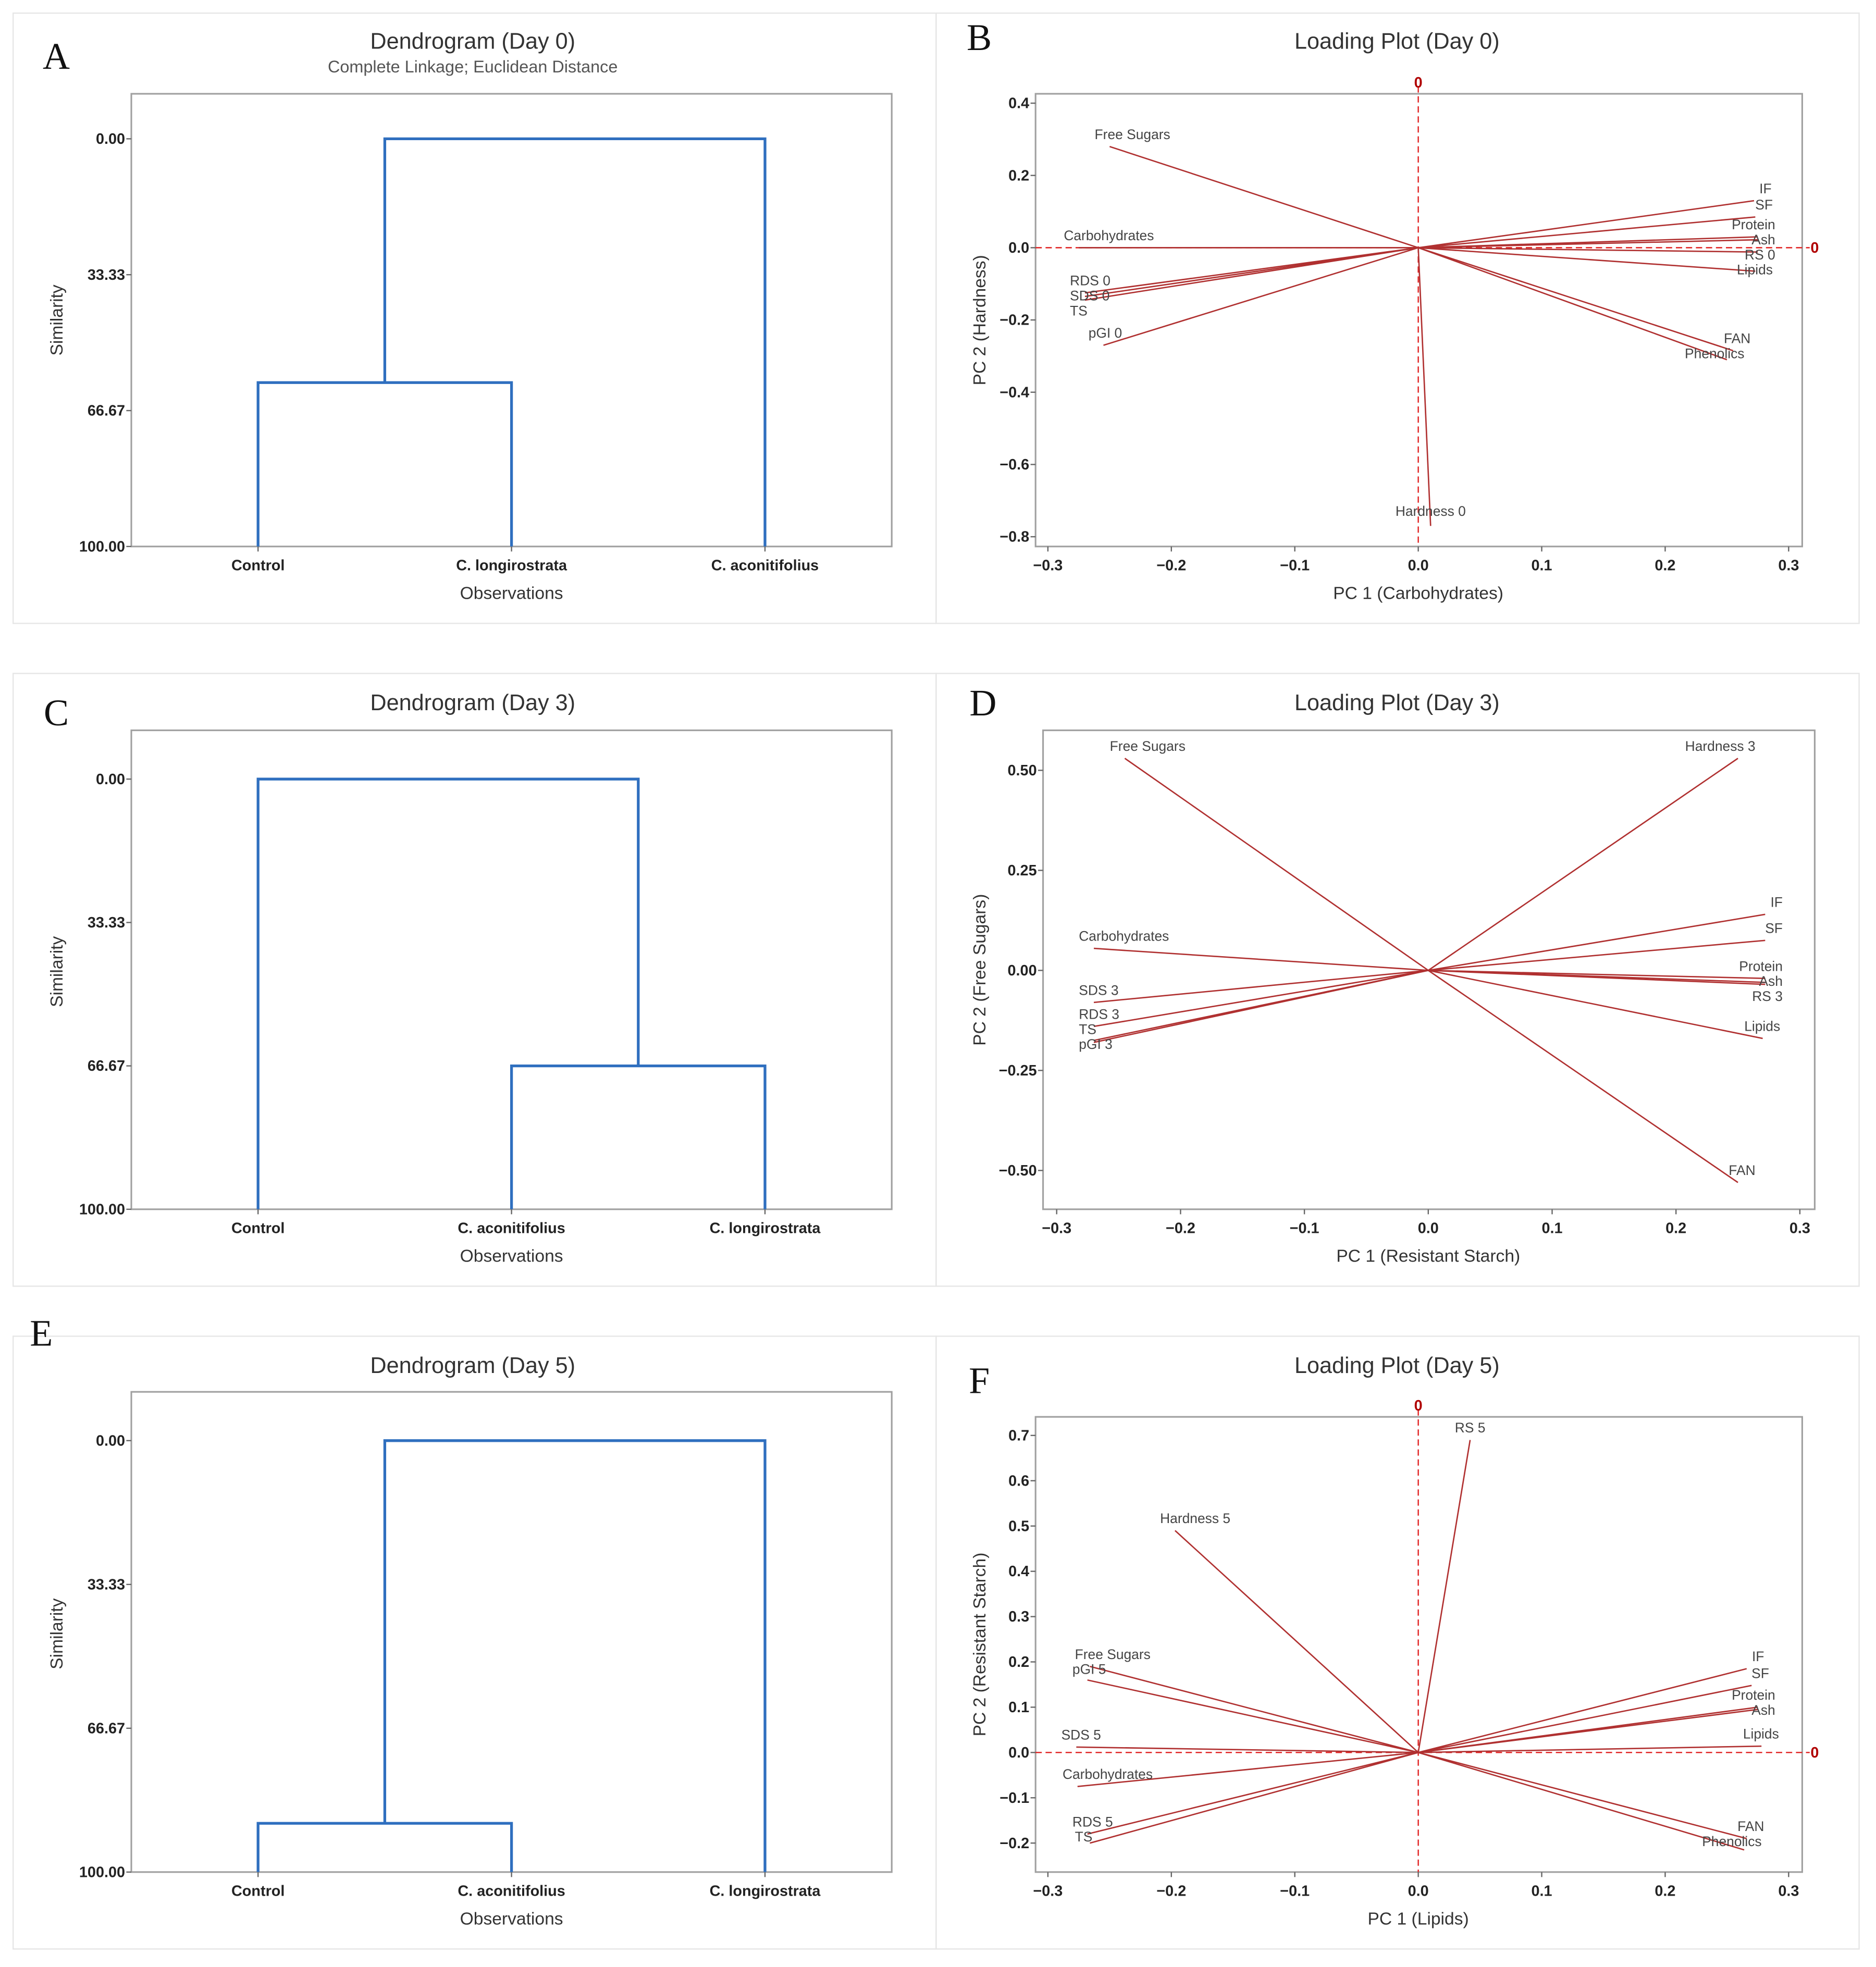 Image resolution: width=1876 pixels, height=1967 pixels. What do you see at coordinates (979, 1381) in the screenshot?
I see `panel-letter: F` at bounding box center [979, 1381].